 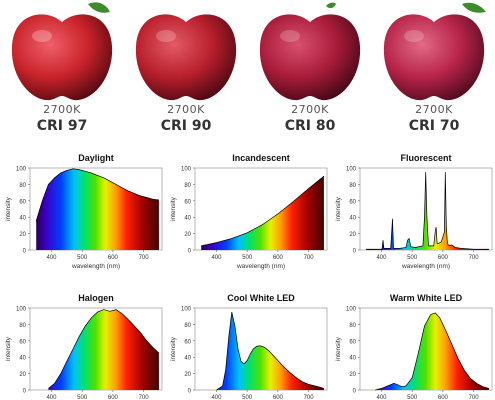 What do you see at coordinates (434, 126) in the screenshot?
I see `cri-label: CRI 70` at bounding box center [434, 126].